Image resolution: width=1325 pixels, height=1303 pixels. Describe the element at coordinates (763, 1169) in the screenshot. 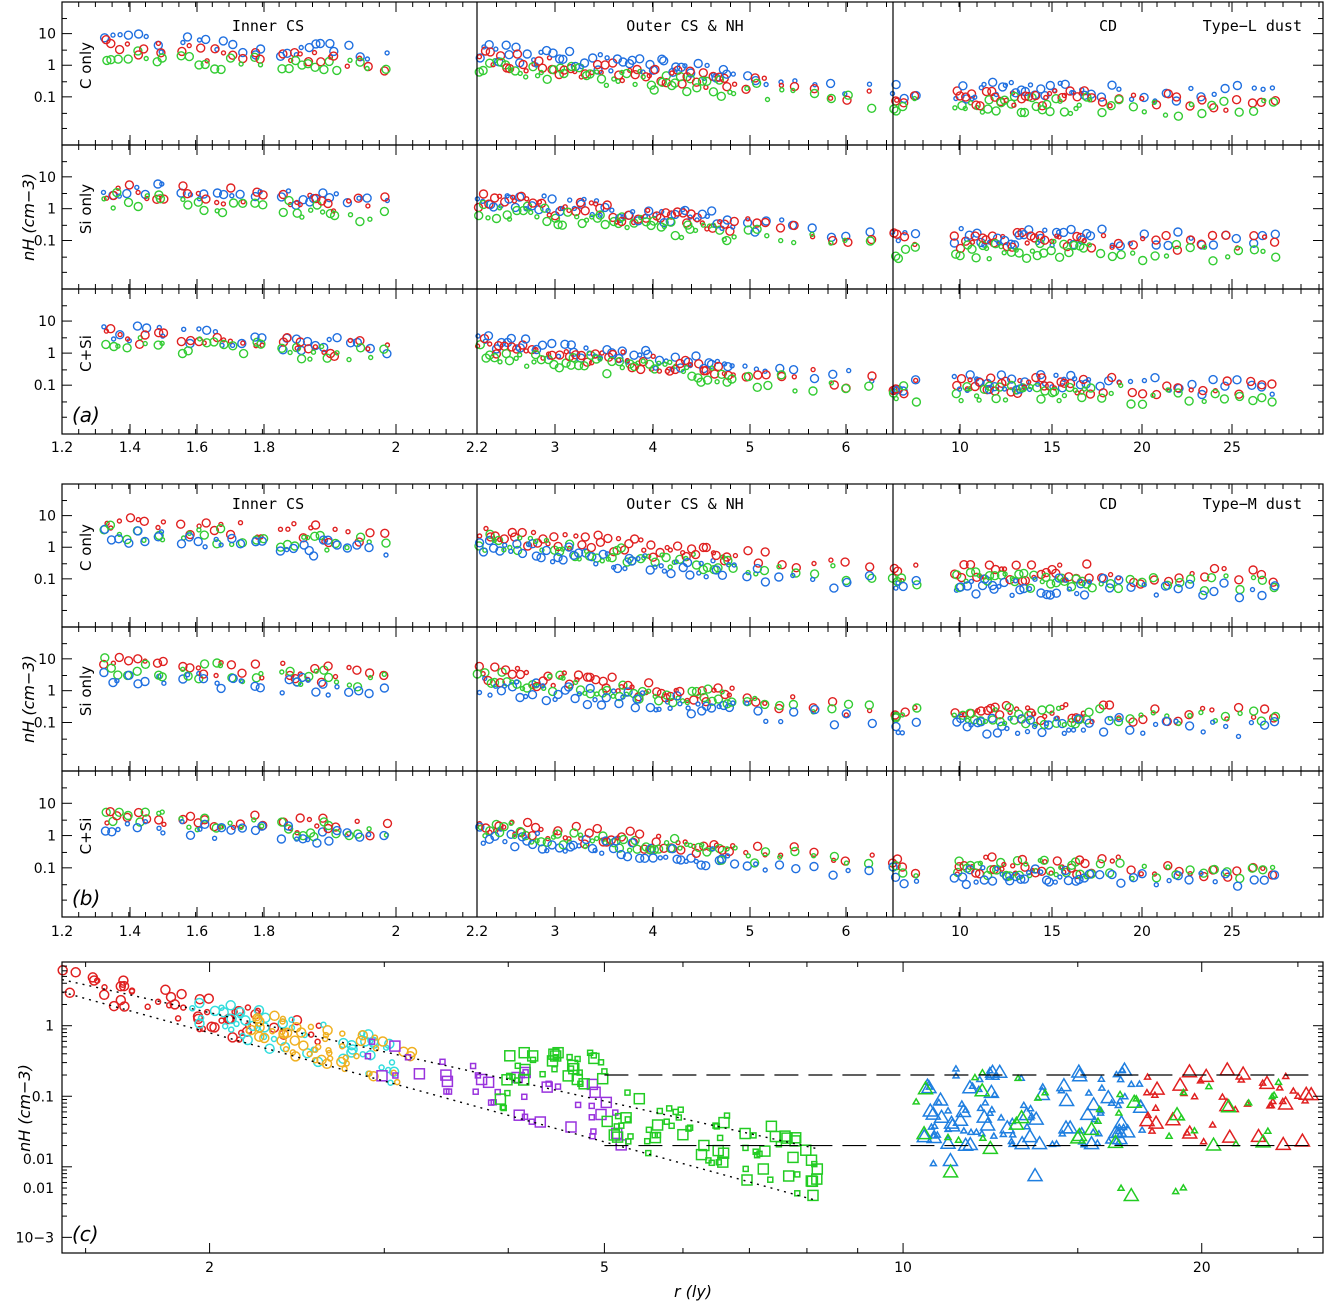

I see `panel-c-point-green-squares` at that location.